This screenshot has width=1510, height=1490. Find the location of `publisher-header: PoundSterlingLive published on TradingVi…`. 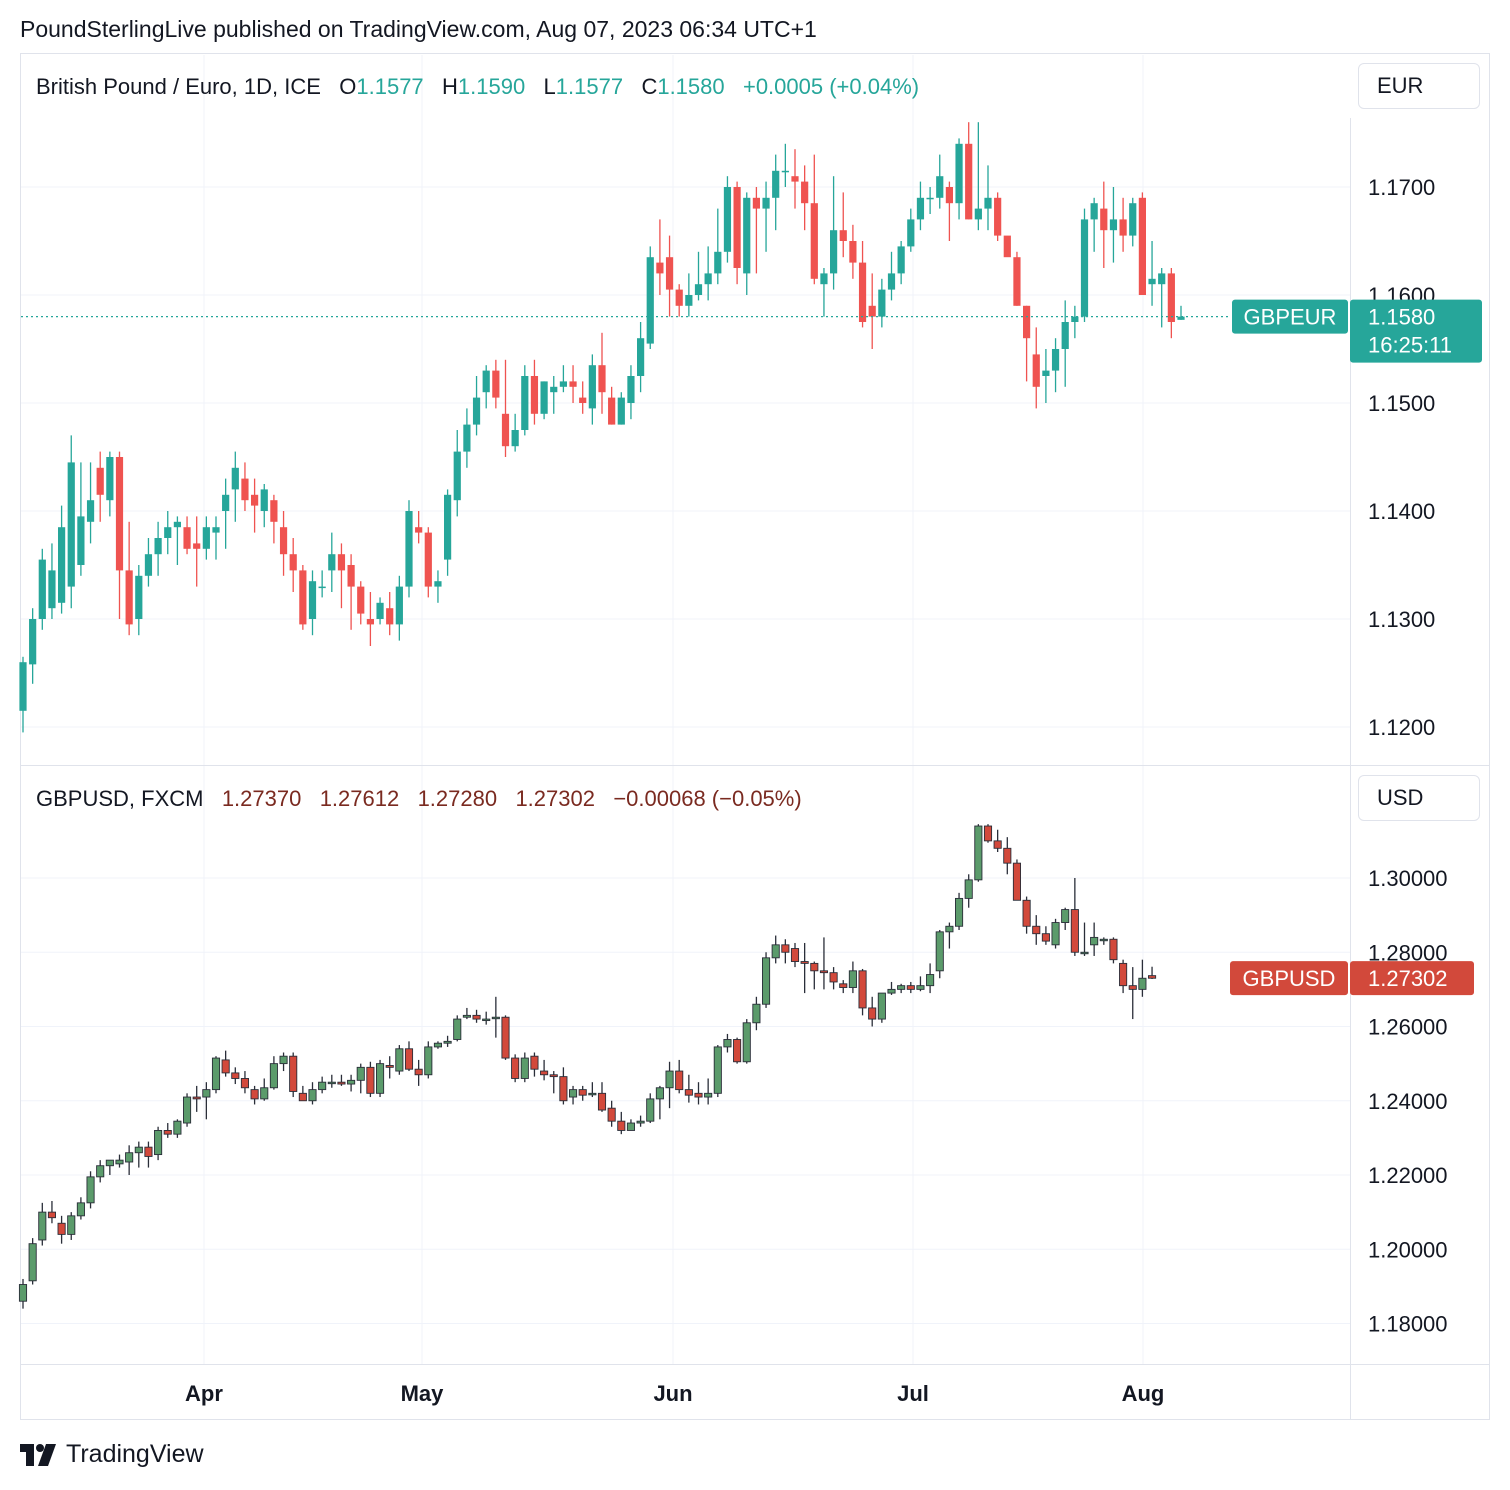

publisher-header: PoundSterlingLive published on TradingVi… is located at coordinates (418, 29).